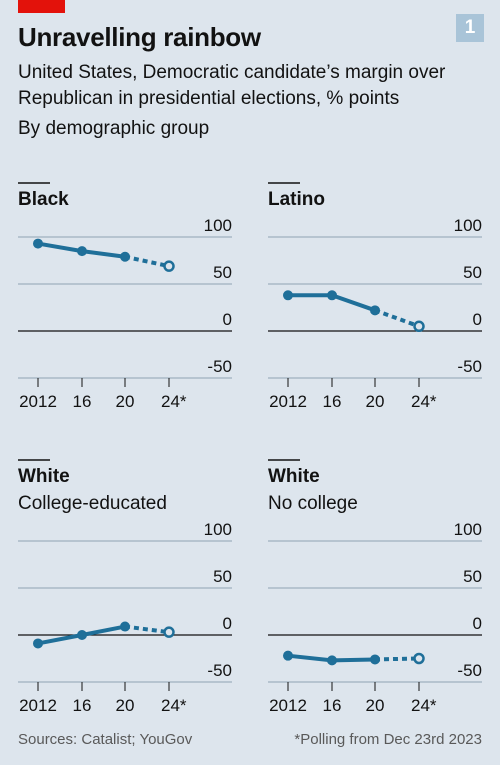  What do you see at coordinates (125, 705) in the screenshot?
I see `panel-3-x-tick-label: 20` at bounding box center [125, 705].